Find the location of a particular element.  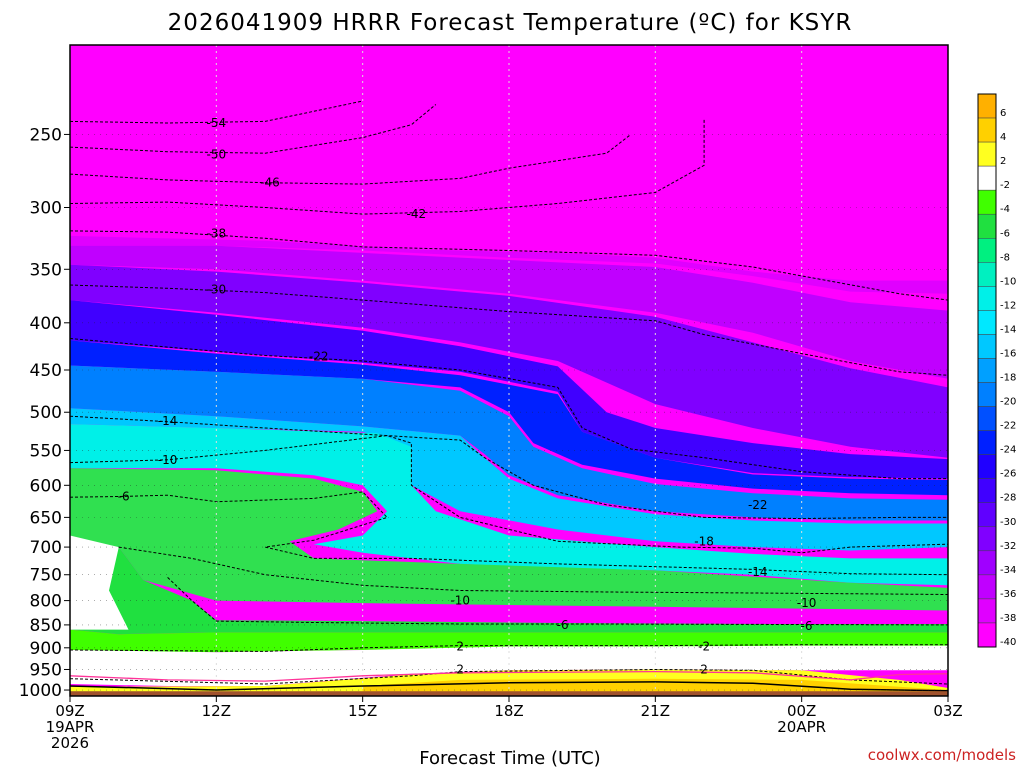

x-tick-label-0-2: 2026 is located at coordinates (70, 743).